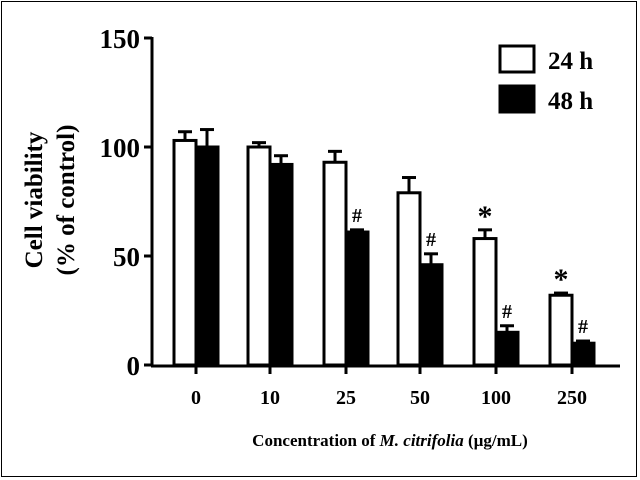  I want to click on x-tick-label: 250, so click(572, 398).